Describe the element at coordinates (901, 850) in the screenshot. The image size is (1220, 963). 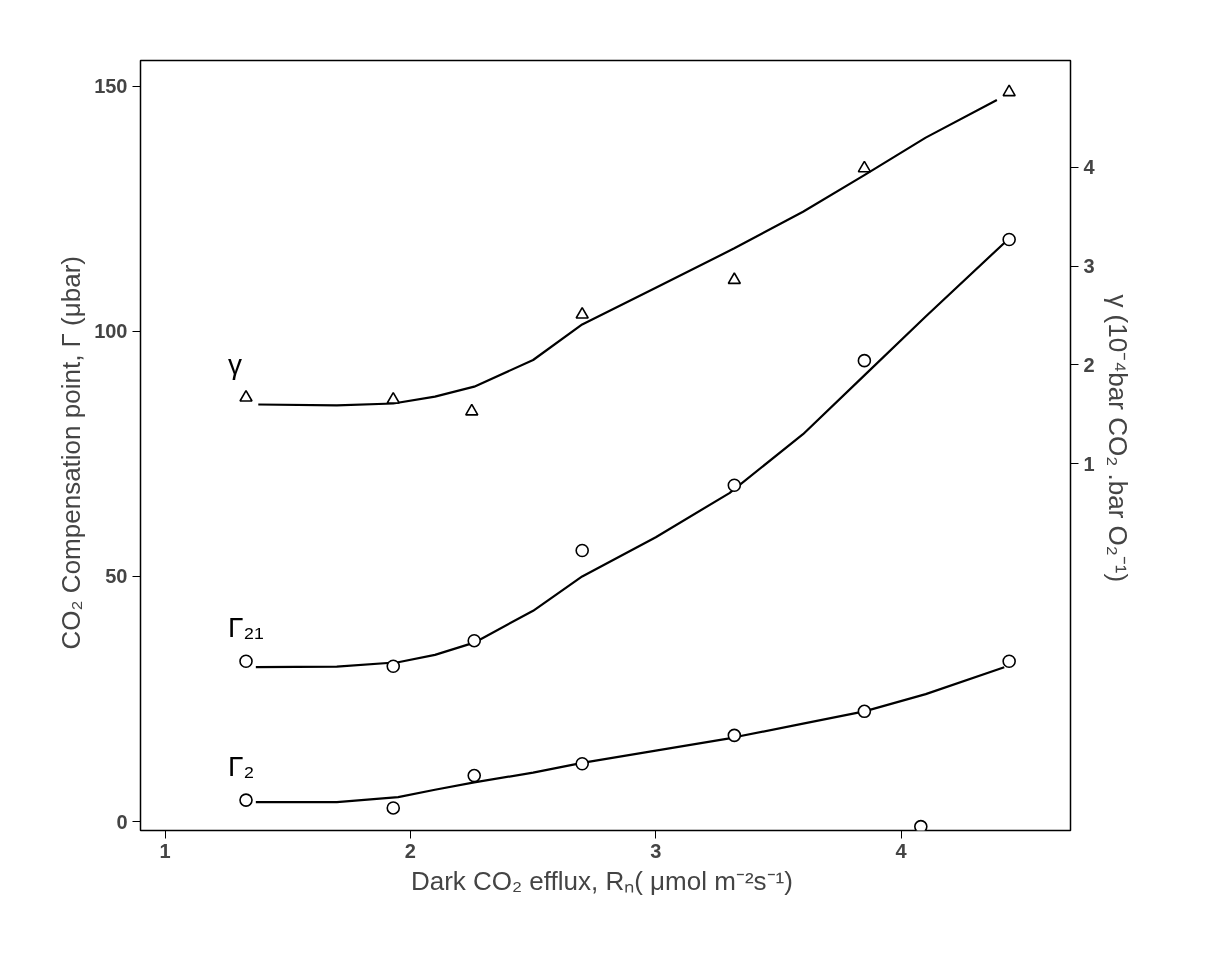
I see `x-tick-label: 4` at that location.